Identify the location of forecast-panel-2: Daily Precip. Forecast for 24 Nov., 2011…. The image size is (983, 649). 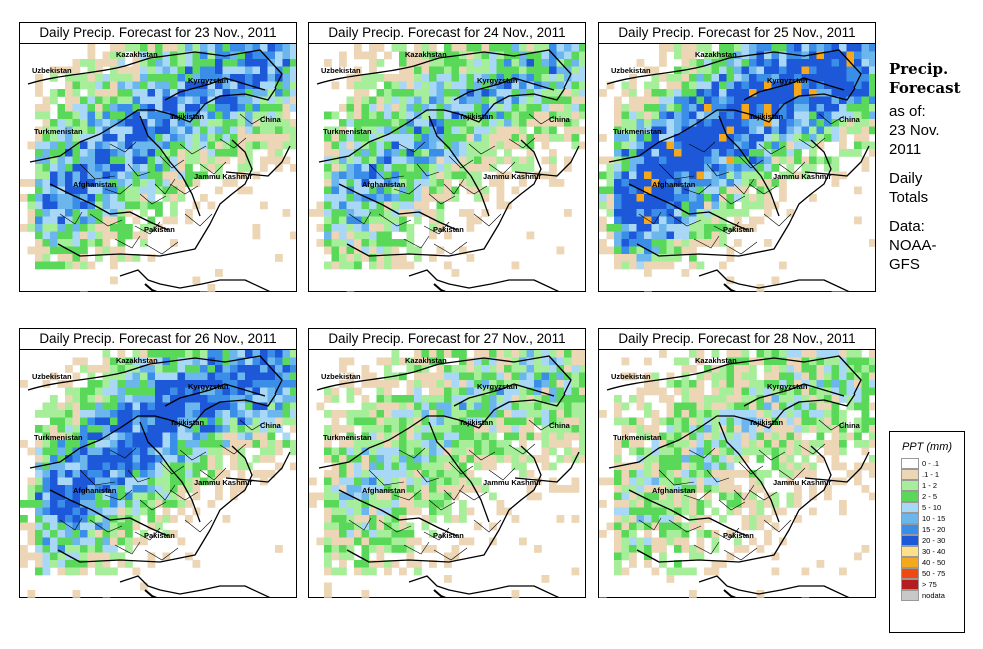
(447, 157).